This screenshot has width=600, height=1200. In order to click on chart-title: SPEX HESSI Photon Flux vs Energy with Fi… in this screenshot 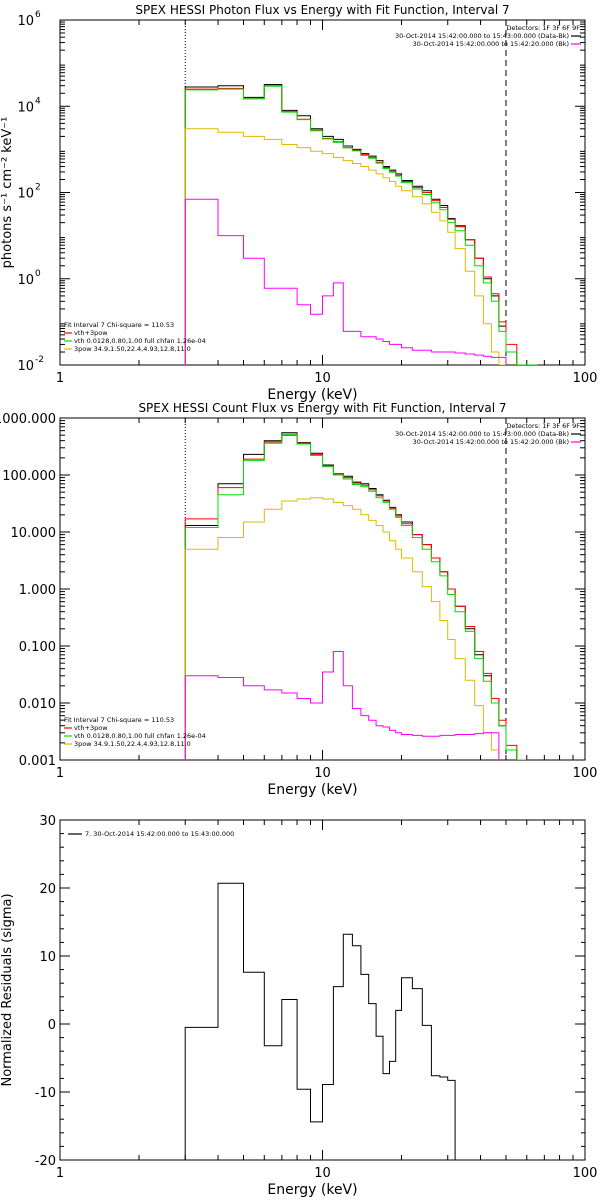, I will do `click(322, 10)`.